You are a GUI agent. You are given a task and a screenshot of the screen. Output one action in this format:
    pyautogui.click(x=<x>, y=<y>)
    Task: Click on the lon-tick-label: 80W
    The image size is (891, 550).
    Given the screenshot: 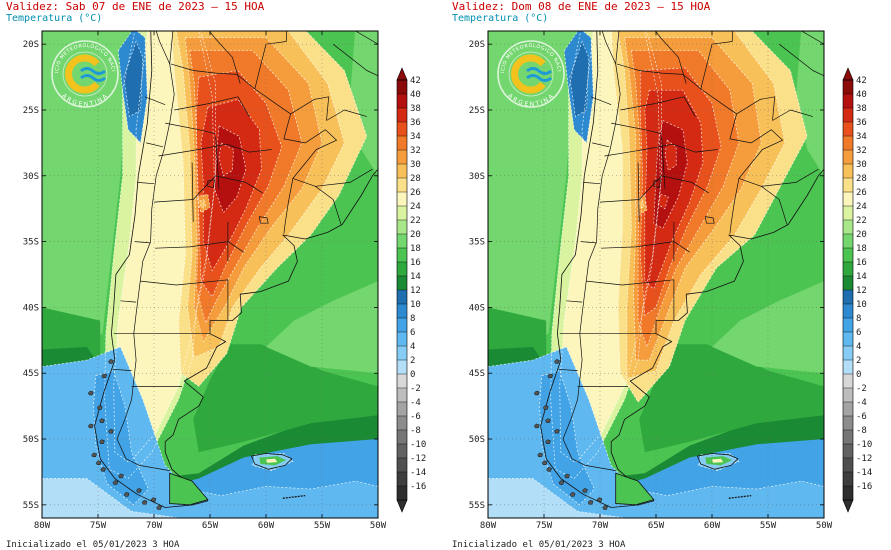 What is the action you would take?
    pyautogui.click(x=488, y=526)
    